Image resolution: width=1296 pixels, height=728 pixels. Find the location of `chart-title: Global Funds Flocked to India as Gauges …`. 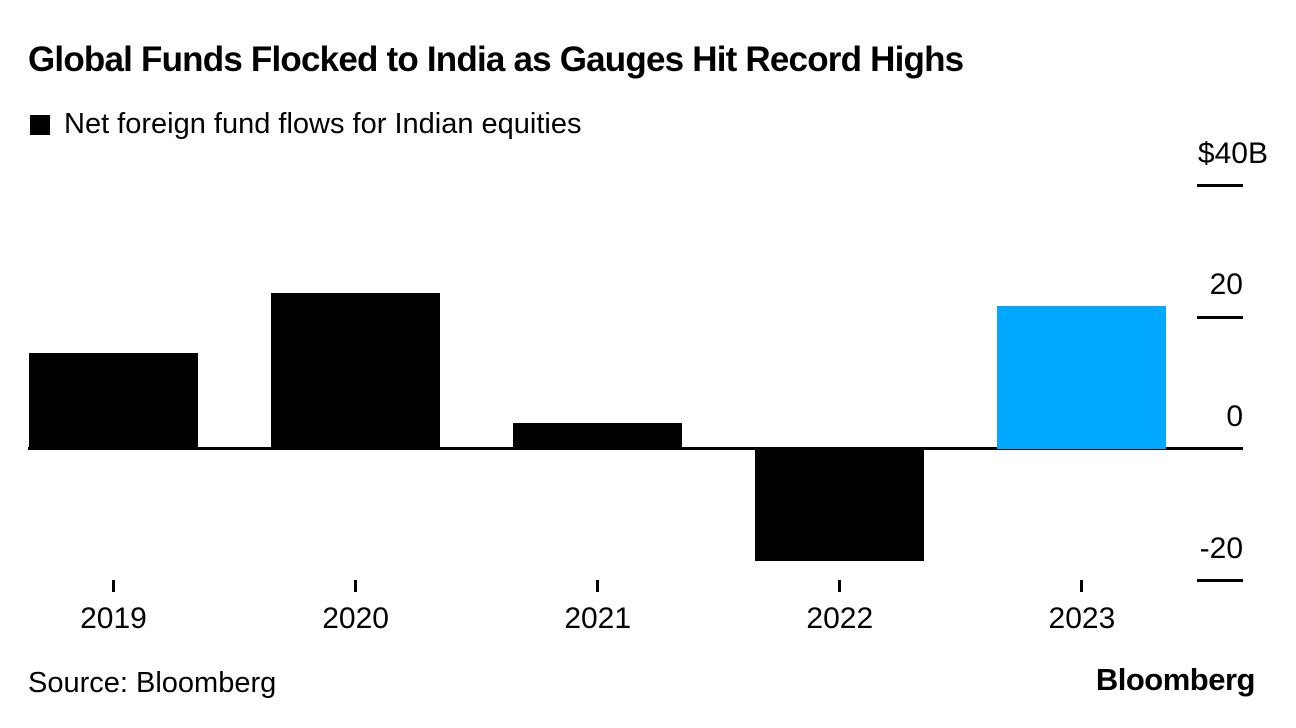

chart-title: Global Funds Flocked to India as Gauges … is located at coordinates (496, 59).